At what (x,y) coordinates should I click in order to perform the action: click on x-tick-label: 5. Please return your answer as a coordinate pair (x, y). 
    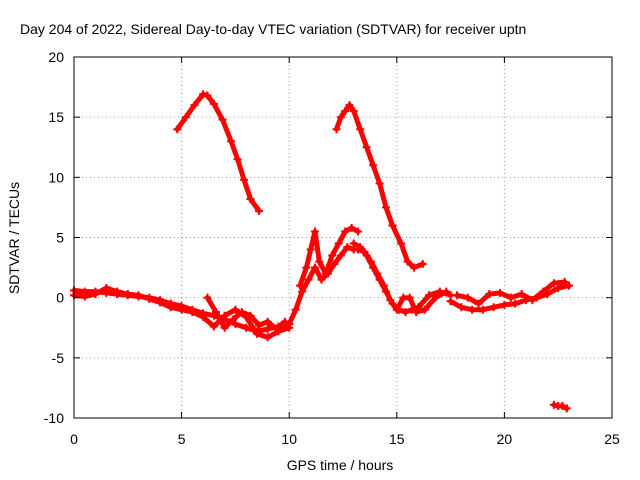
    Looking at the image, I should click on (182, 439).